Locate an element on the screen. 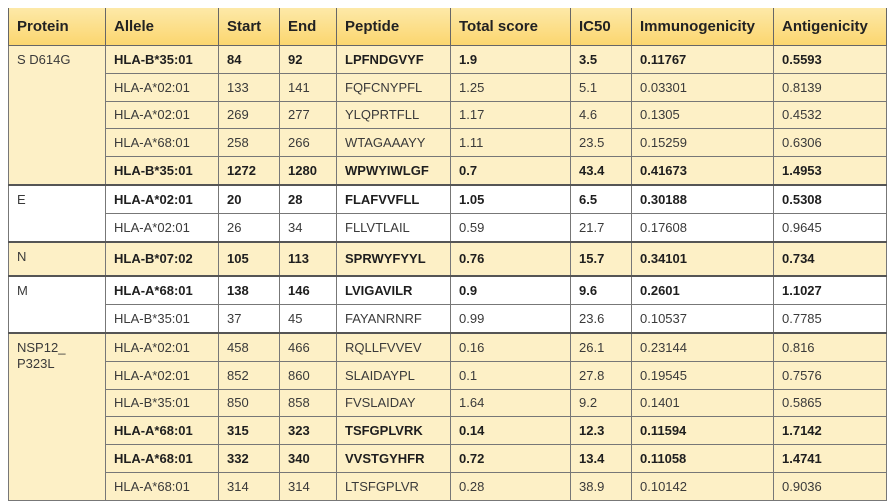 Image resolution: width=892 pixels, height=503 pixels. end-cell: 466 is located at coordinates (308, 346).